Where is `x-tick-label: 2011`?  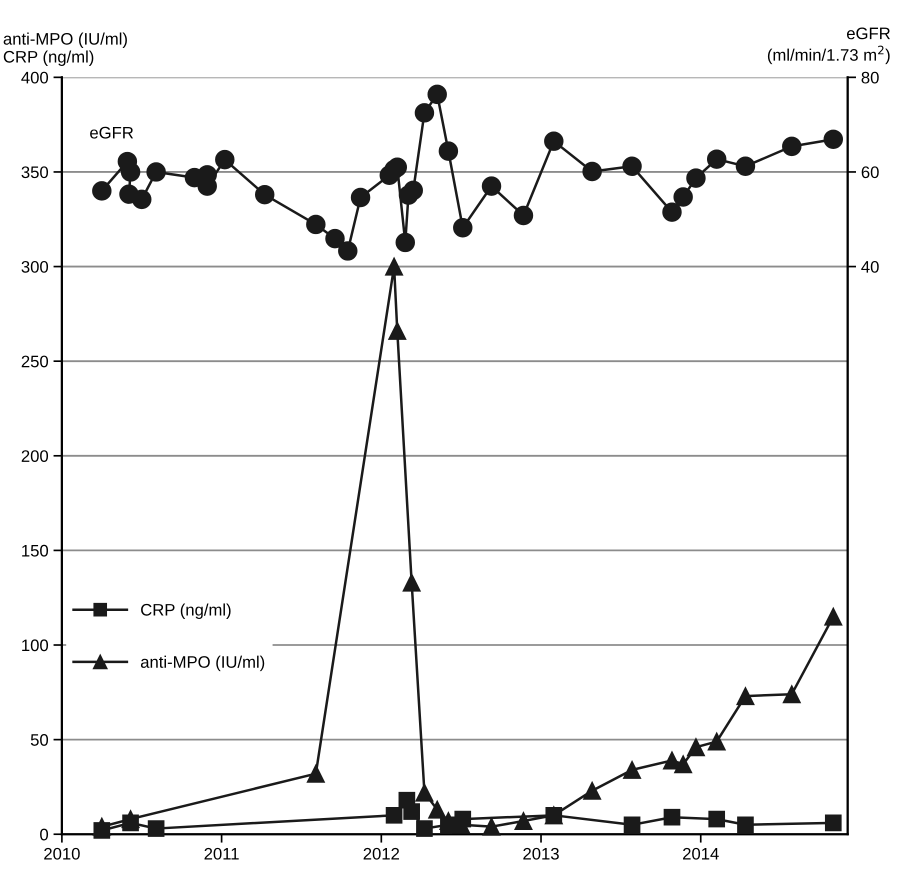
x-tick-label: 2011 is located at coordinates (221, 854).